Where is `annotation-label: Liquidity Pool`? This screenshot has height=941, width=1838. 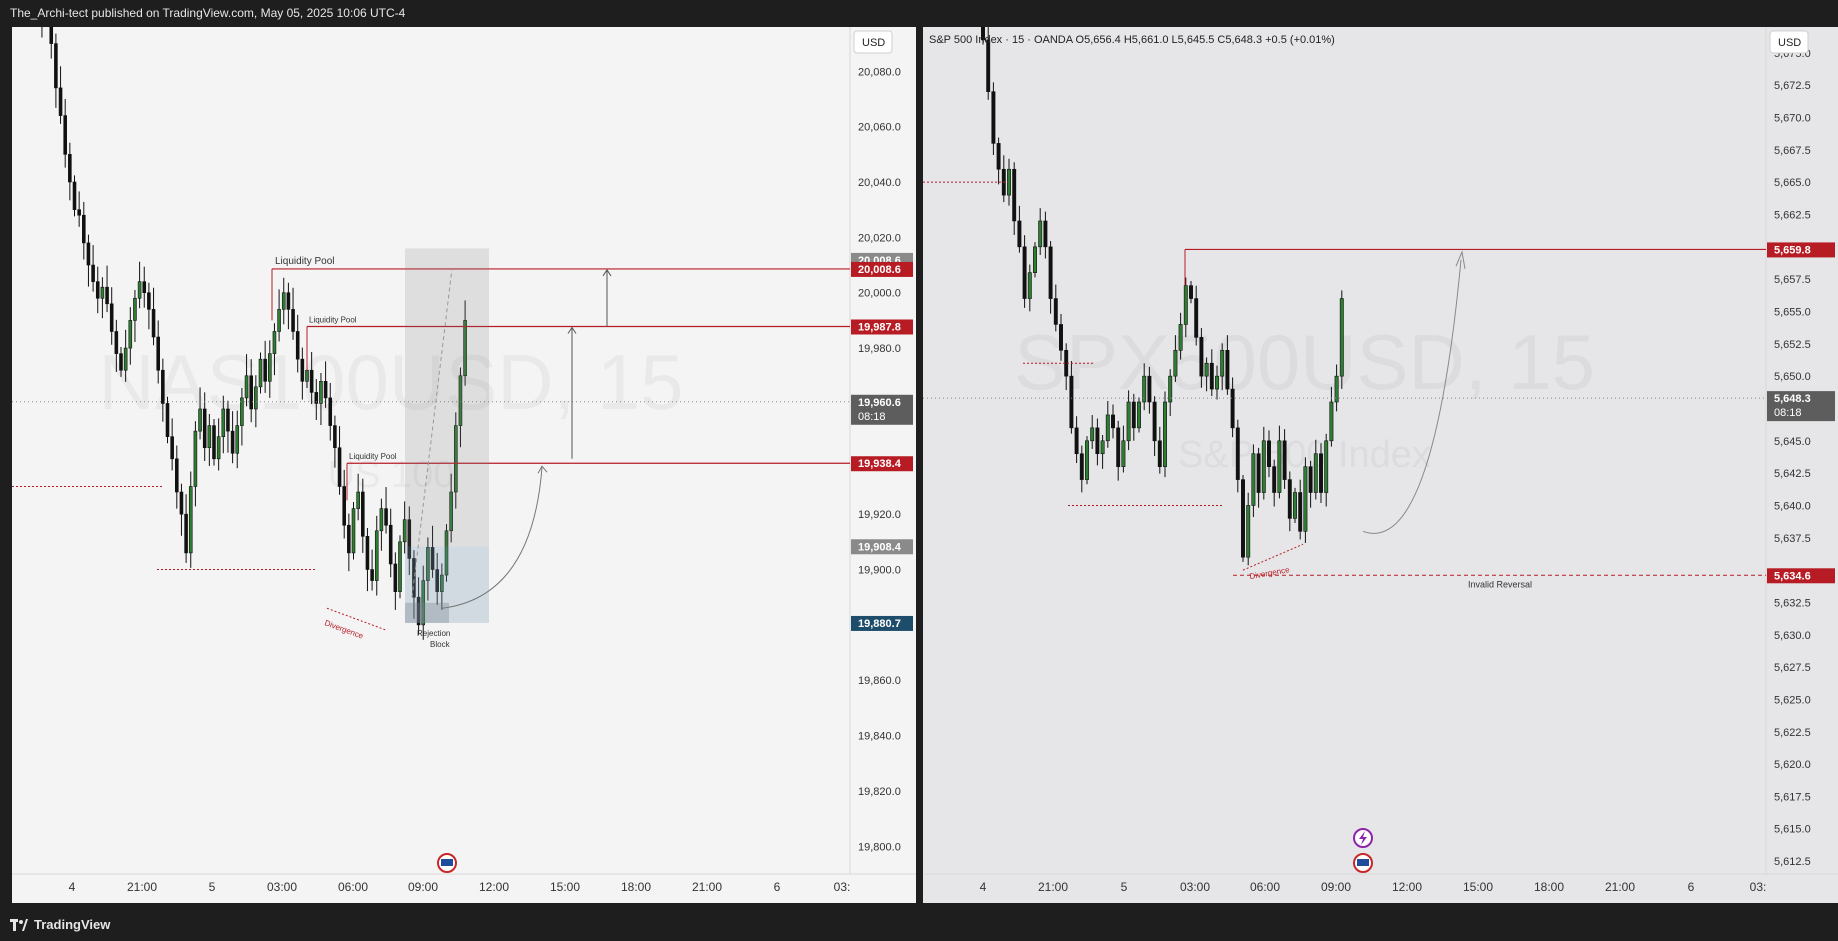 annotation-label: Liquidity Pool is located at coordinates (304, 261).